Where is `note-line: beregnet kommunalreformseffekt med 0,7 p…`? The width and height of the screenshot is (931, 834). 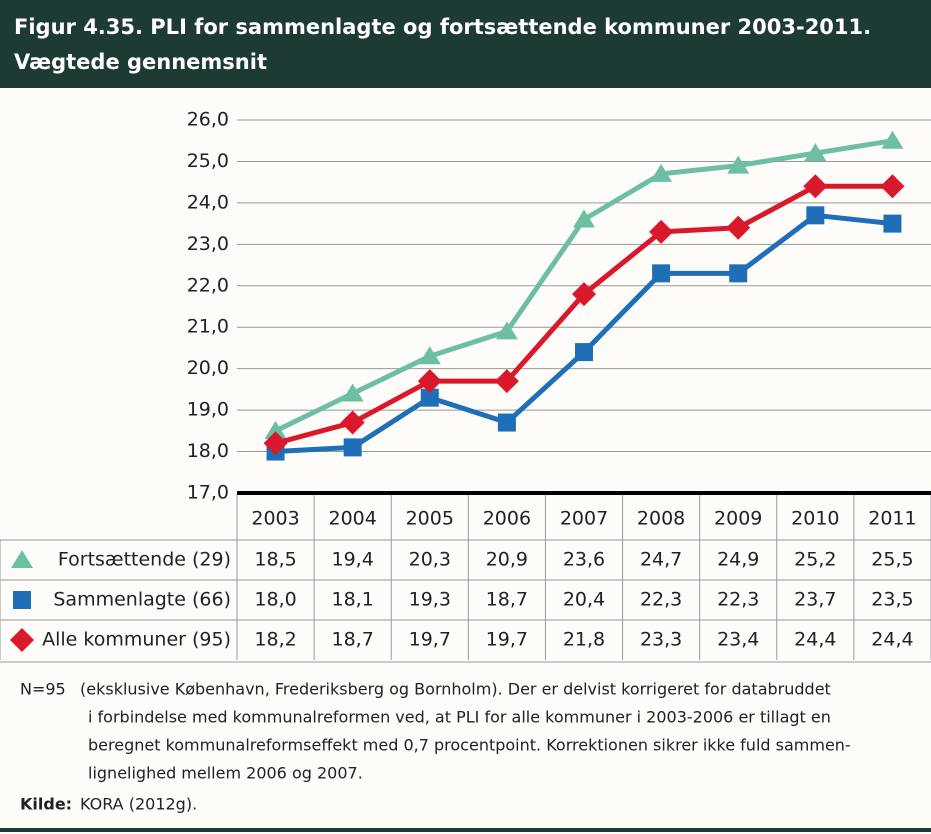 note-line: beregnet kommunalreformseffekt med 0,7 p… is located at coordinates (469, 745).